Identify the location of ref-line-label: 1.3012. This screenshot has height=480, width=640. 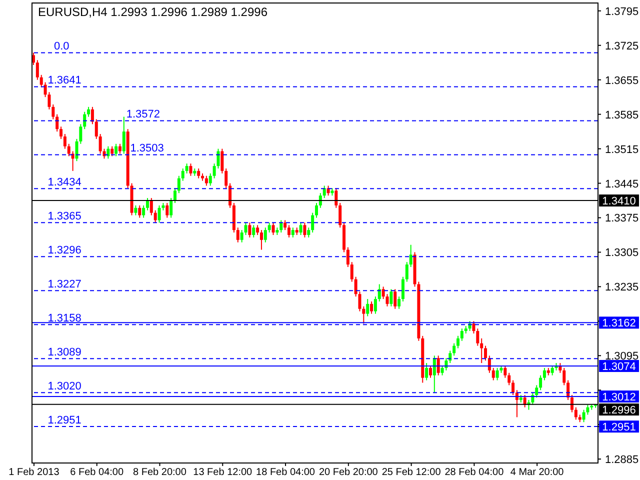
(619, 398).